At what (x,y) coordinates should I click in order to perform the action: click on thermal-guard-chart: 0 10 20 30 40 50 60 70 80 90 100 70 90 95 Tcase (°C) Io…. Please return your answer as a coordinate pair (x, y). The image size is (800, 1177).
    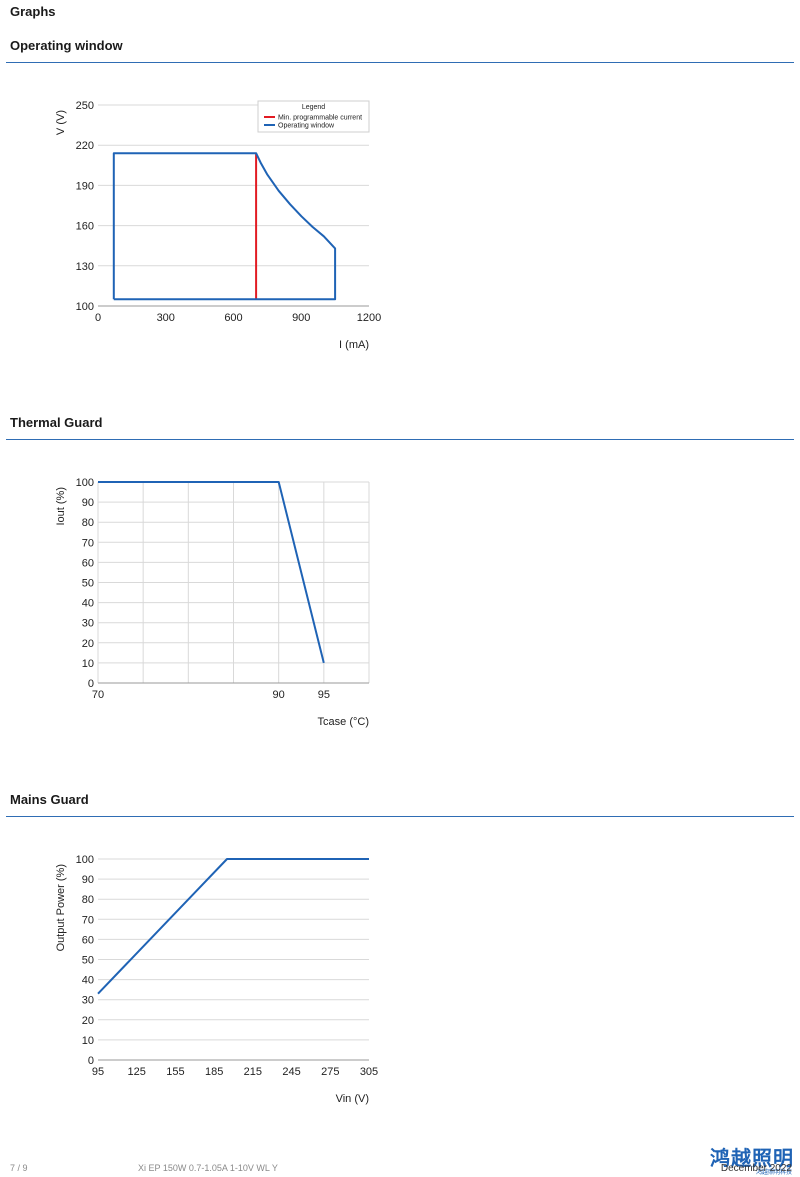
    Looking at the image, I should click on (212, 602).